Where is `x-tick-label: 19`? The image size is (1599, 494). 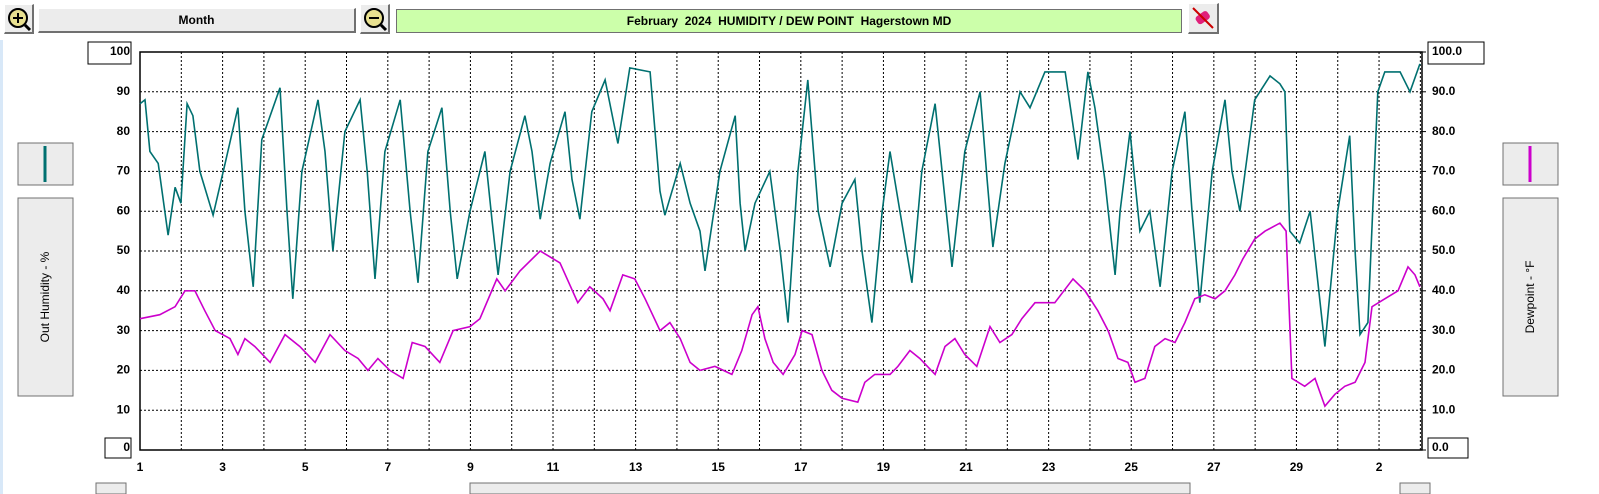 x-tick-label: 19 is located at coordinates (884, 467).